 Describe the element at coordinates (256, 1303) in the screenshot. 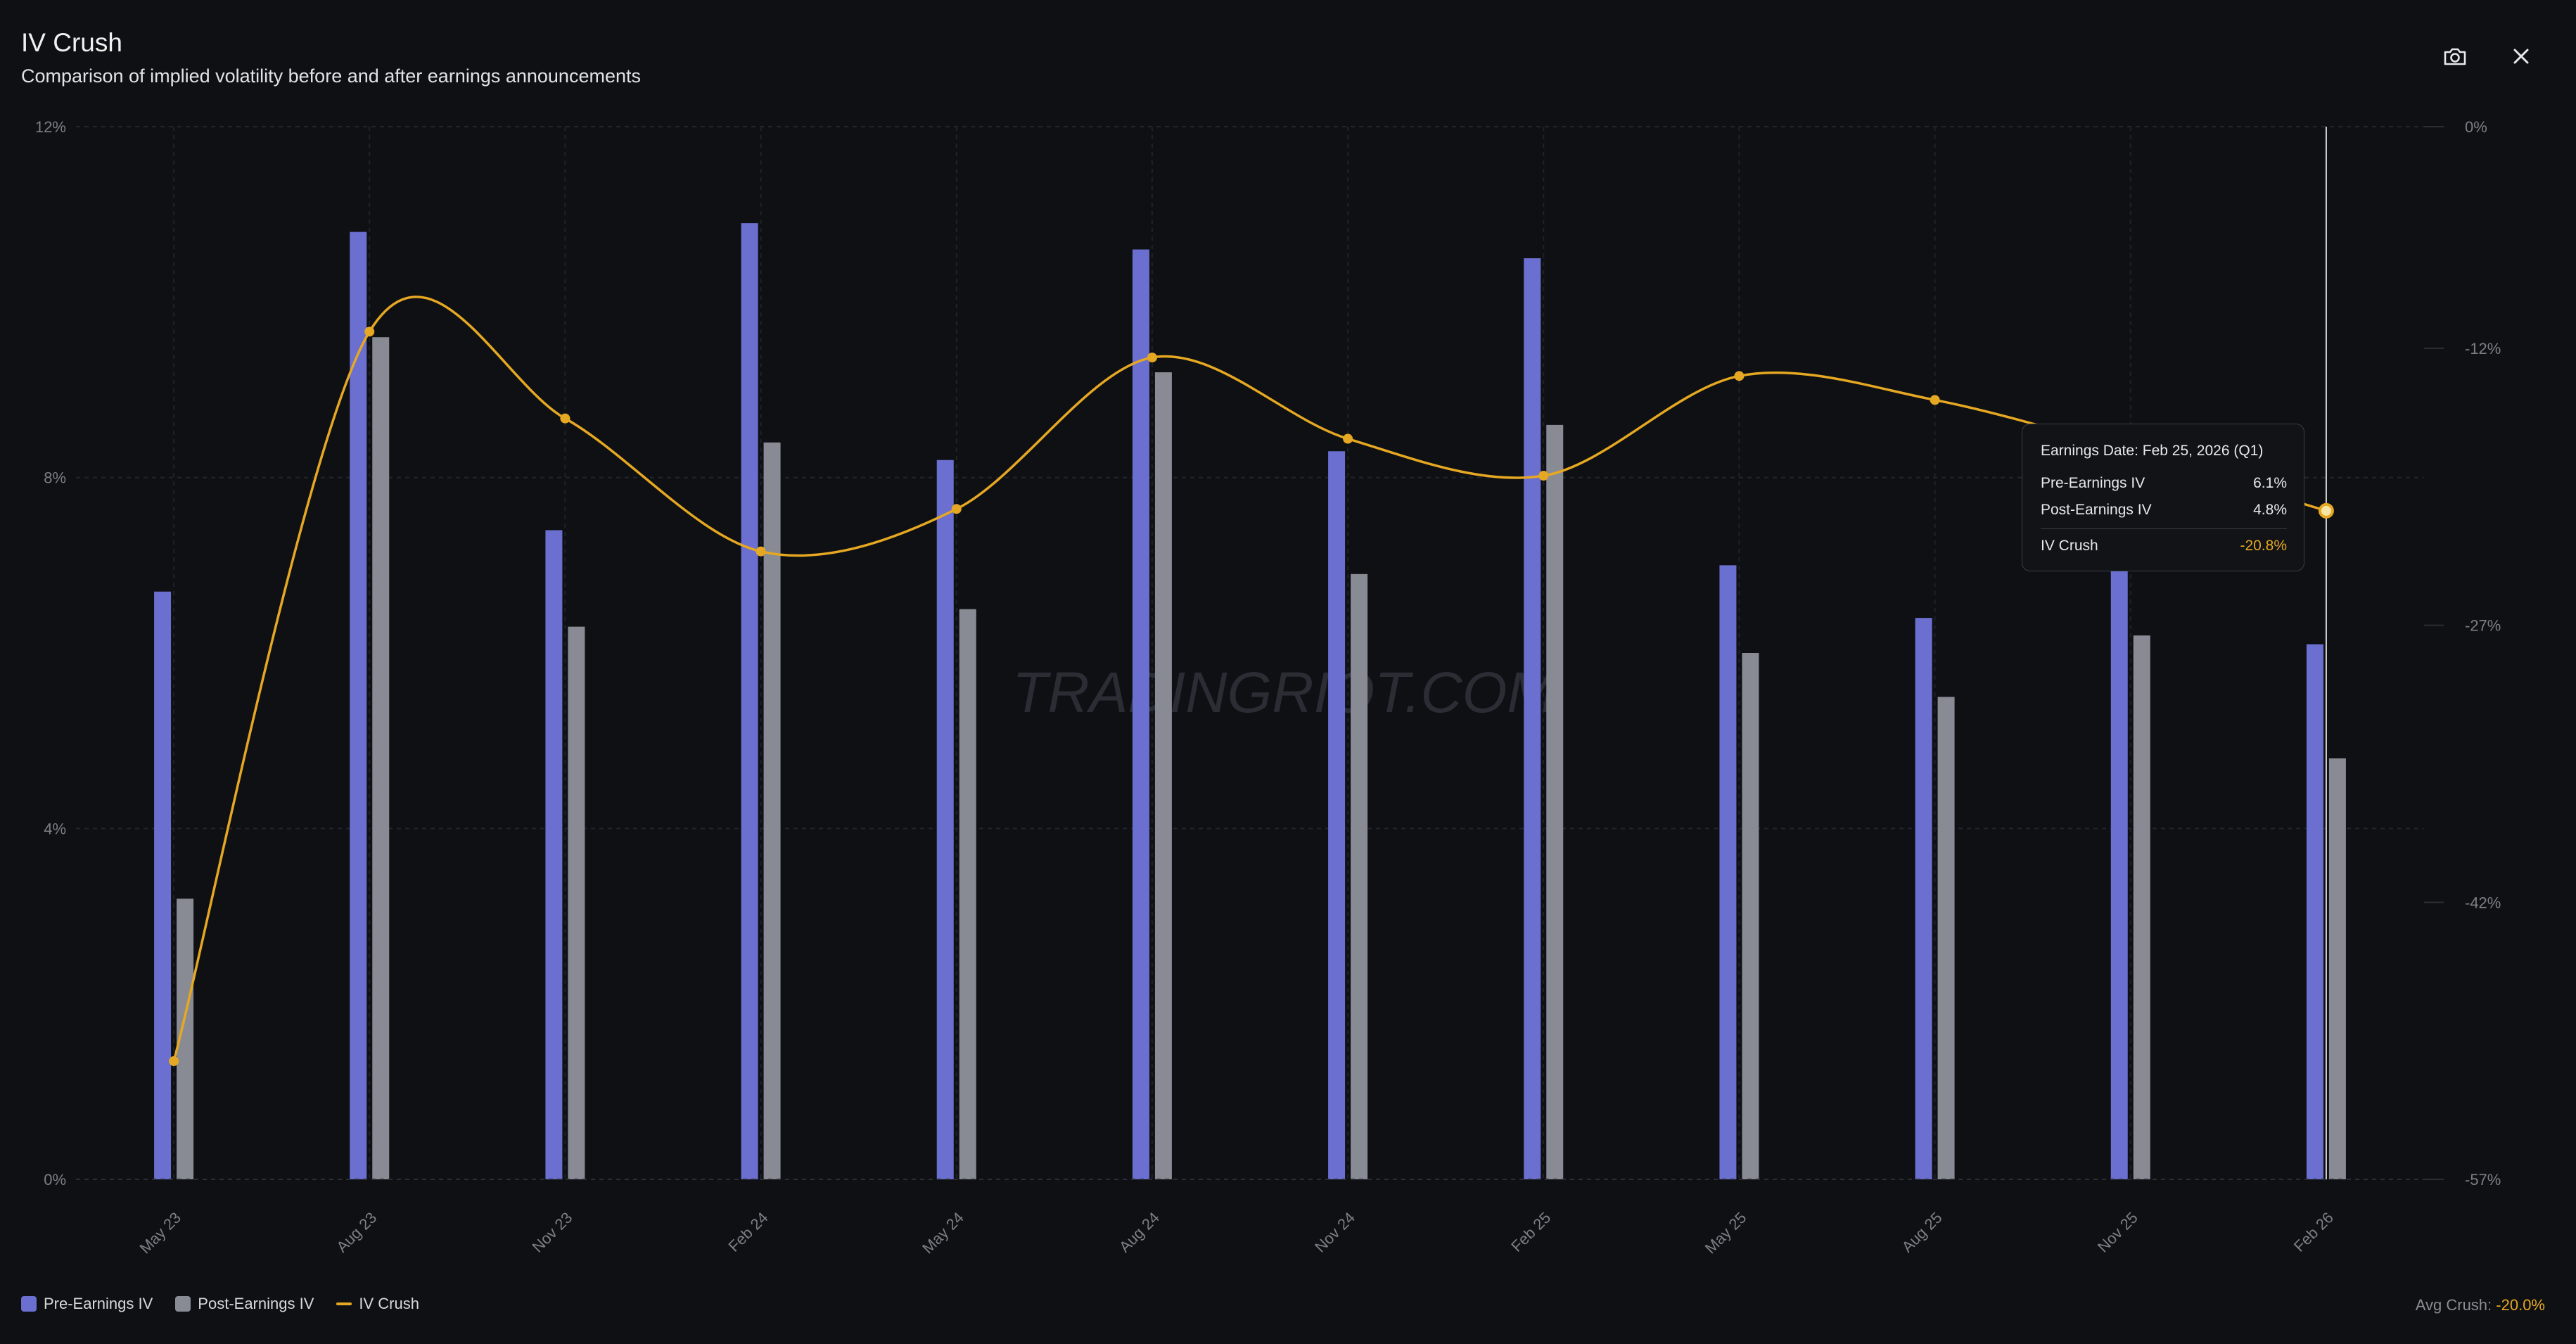

I see `legend-label-post: Post-Earnings IV` at that location.